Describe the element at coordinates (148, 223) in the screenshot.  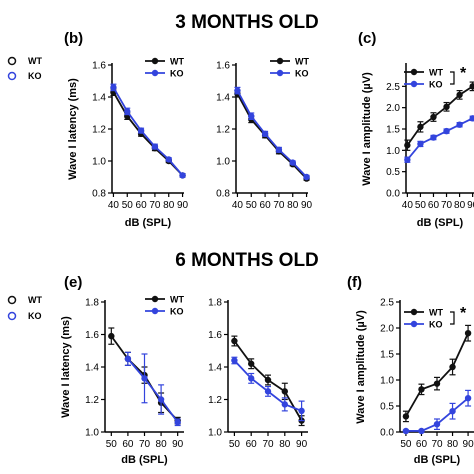
I see `x-axis-title: dB (SPL)` at that location.